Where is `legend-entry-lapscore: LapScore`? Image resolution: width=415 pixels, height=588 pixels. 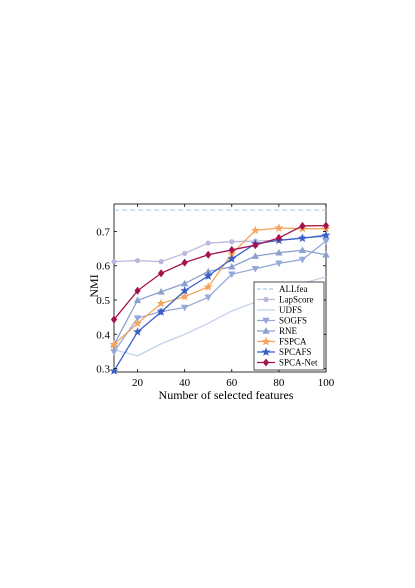
legend-entry-lapscore: LapScore is located at coordinates (285, 300).